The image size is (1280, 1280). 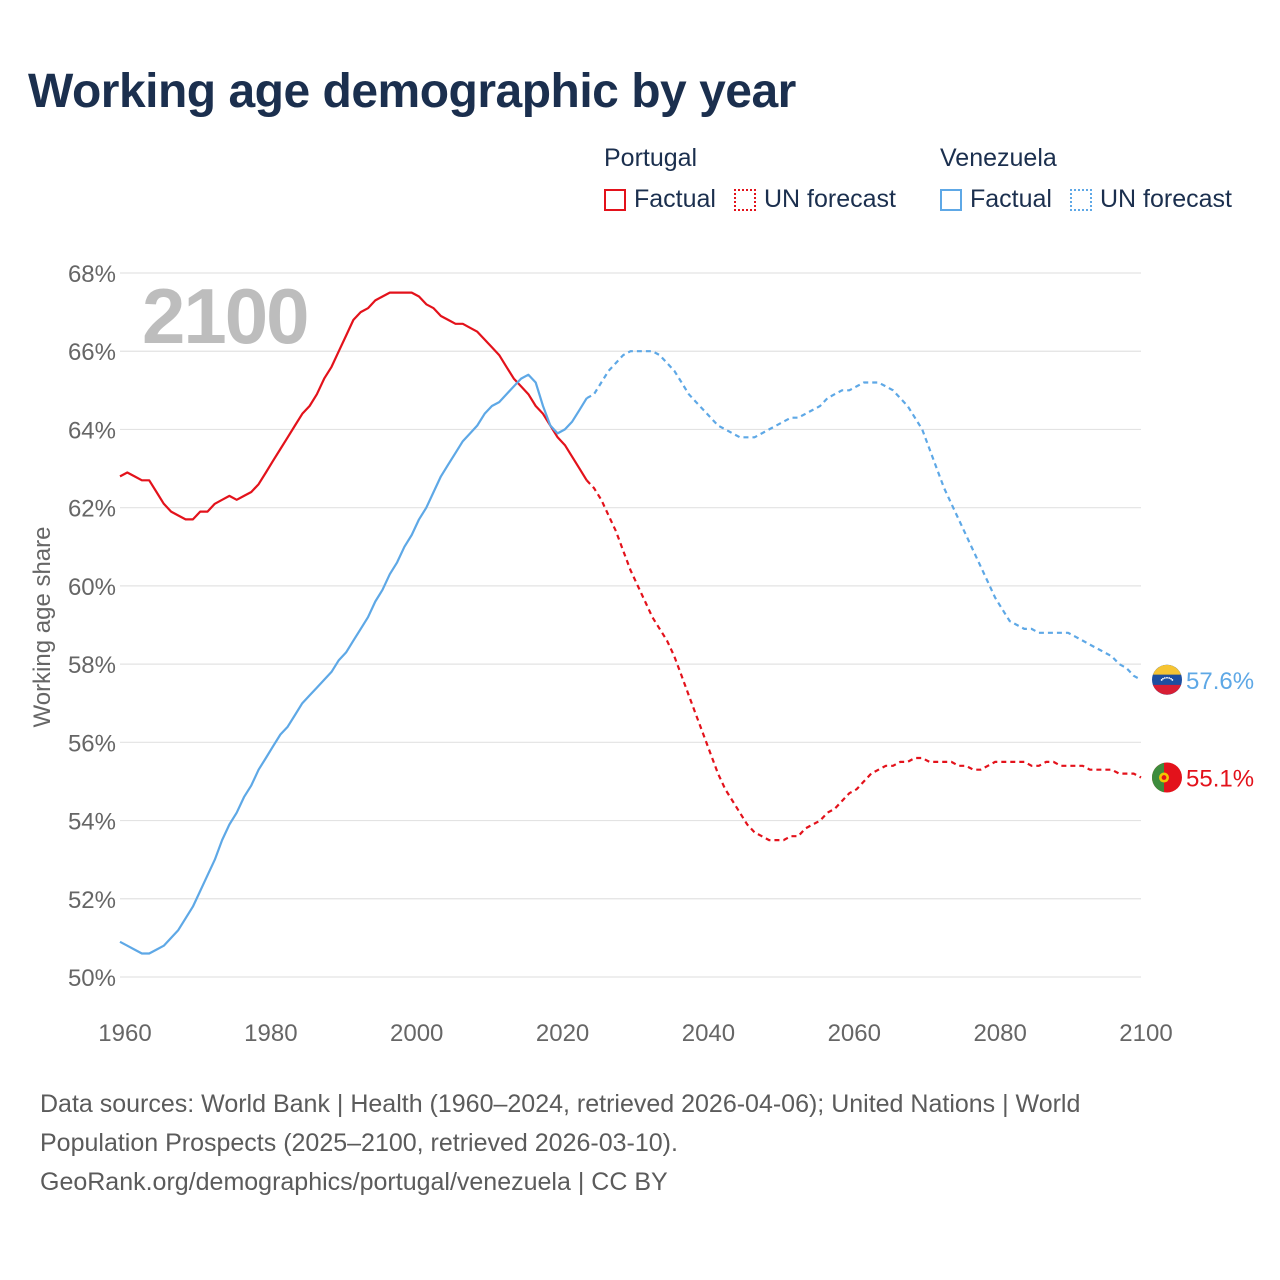 What do you see at coordinates (92, 352) in the screenshot?
I see `y-tick-label: 66%` at bounding box center [92, 352].